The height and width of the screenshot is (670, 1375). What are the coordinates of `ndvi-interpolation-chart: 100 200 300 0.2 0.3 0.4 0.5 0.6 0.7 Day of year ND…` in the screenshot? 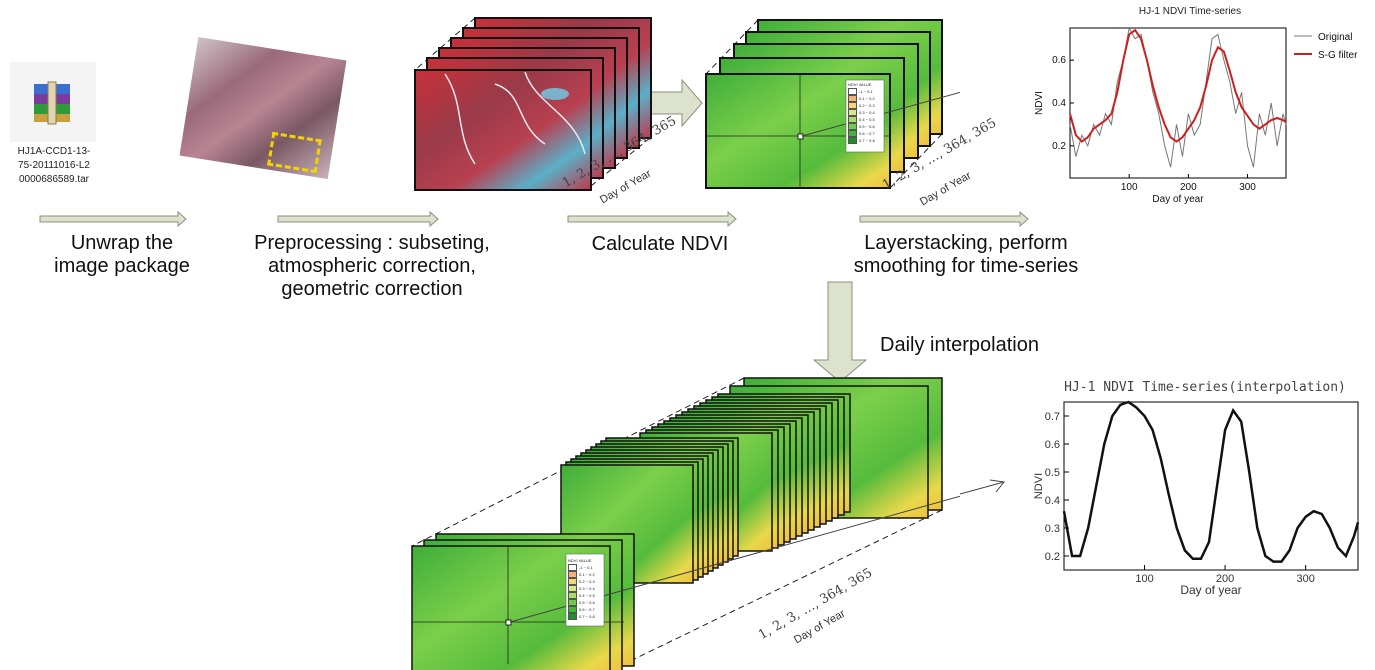 It's located at (1197, 498).